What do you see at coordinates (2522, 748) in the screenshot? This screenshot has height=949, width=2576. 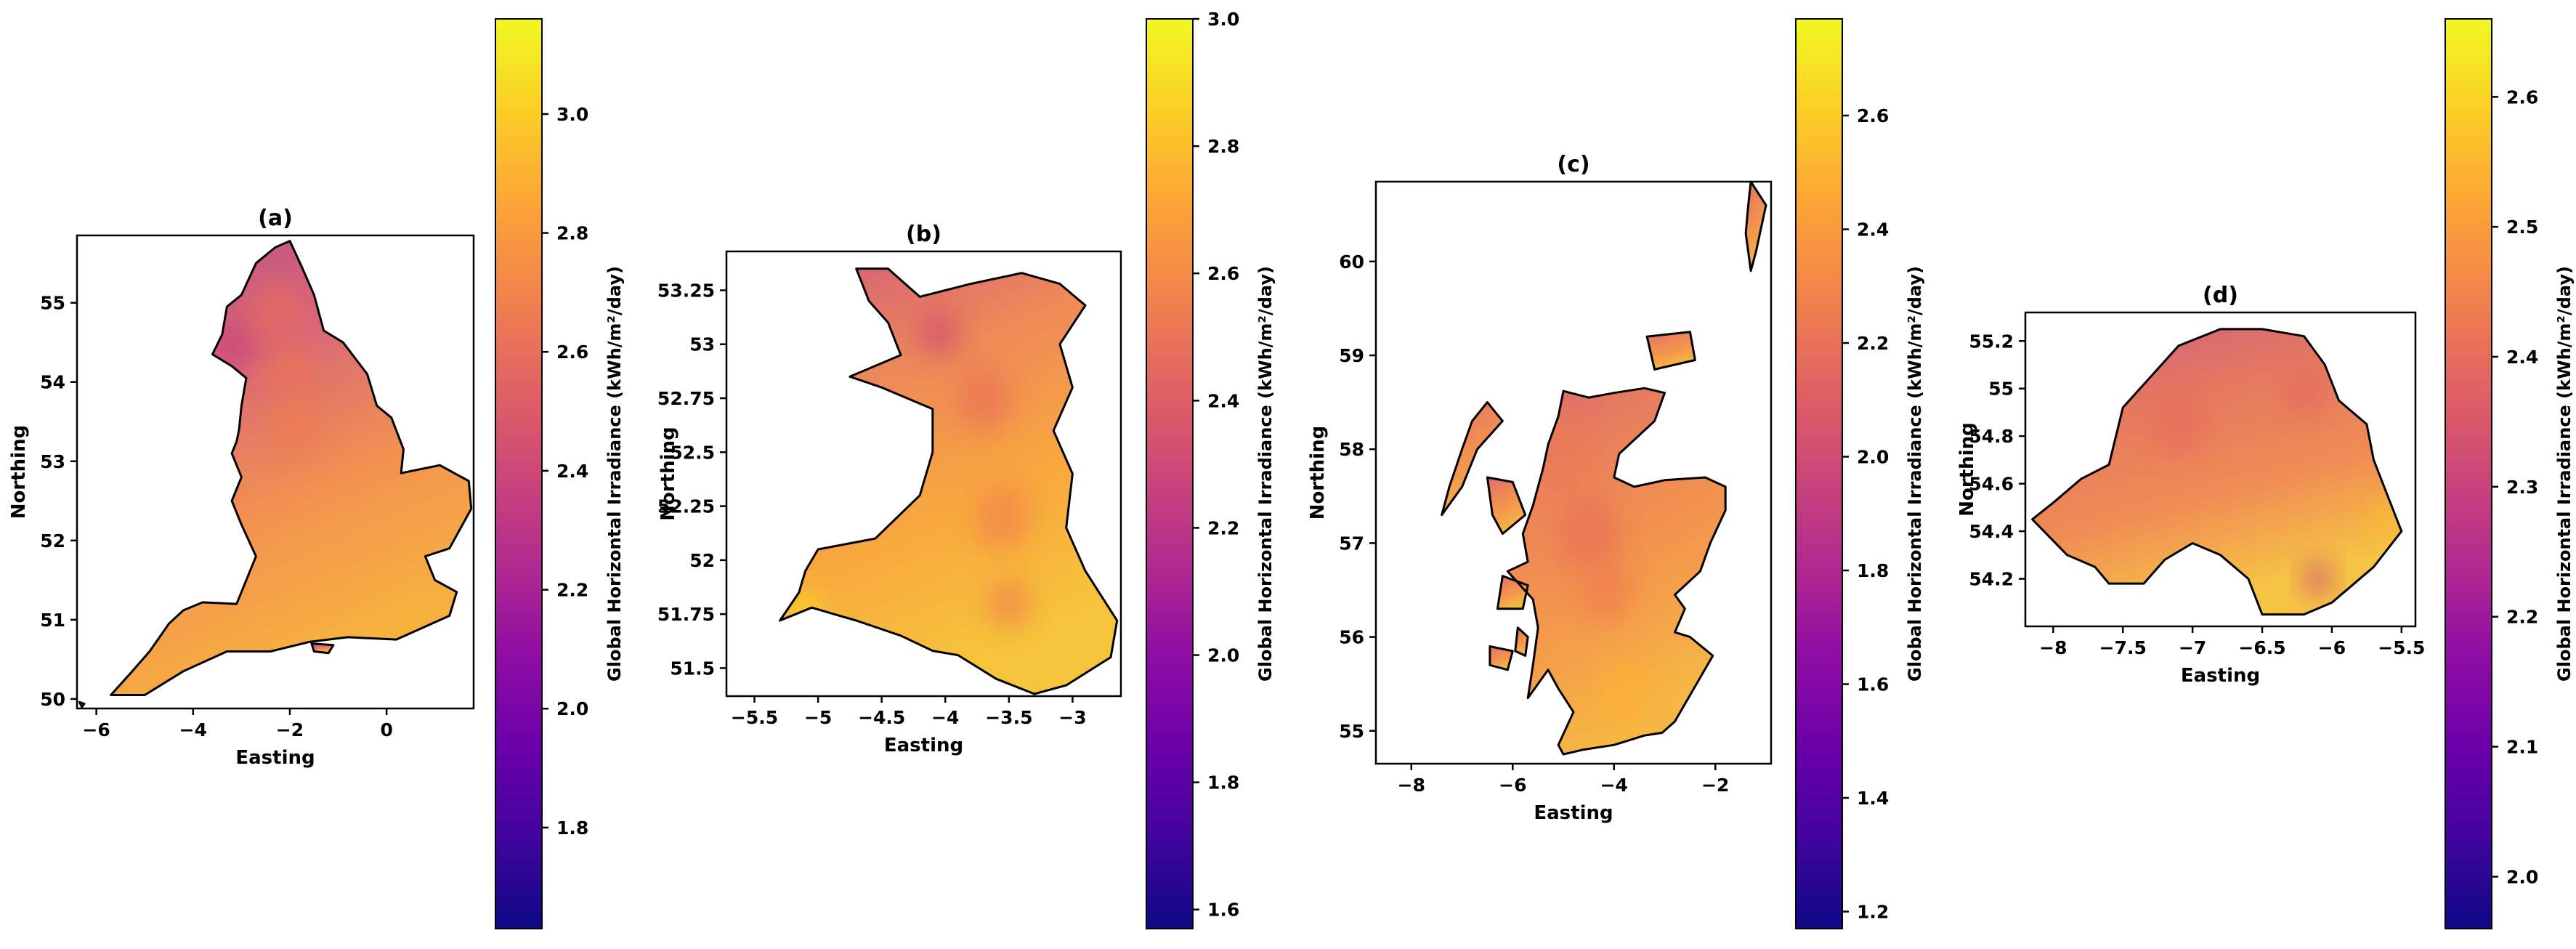 I see `colorbar-tick-label: 2.1` at bounding box center [2522, 748].